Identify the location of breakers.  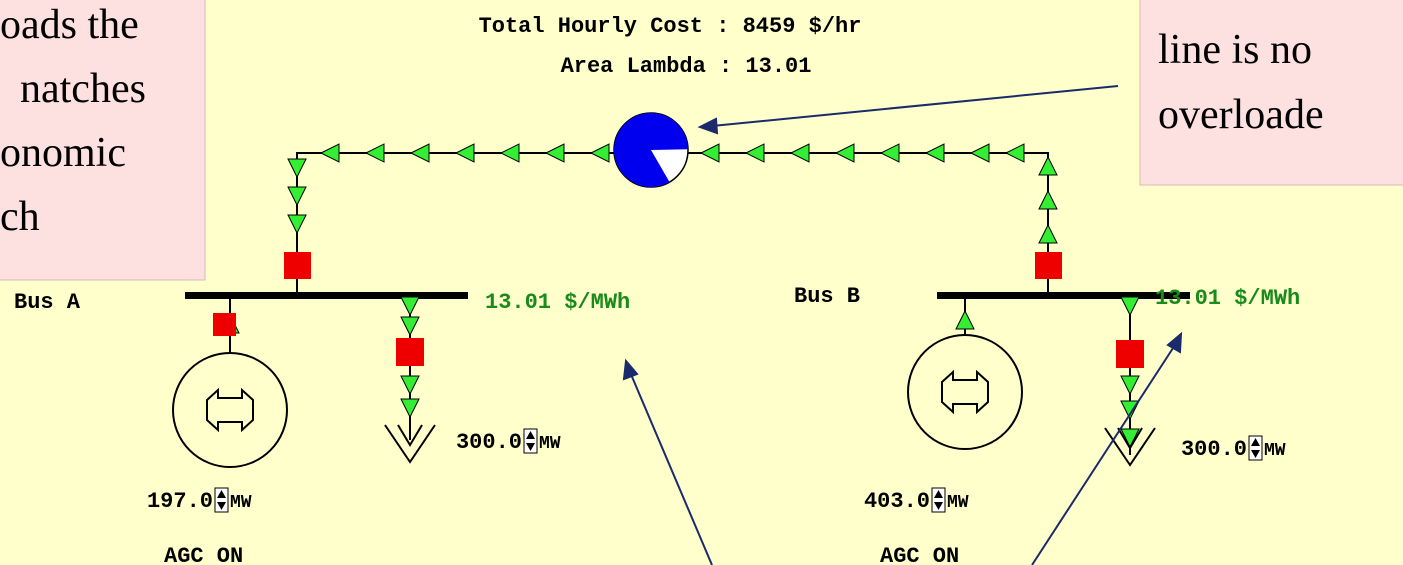
(678, 310).